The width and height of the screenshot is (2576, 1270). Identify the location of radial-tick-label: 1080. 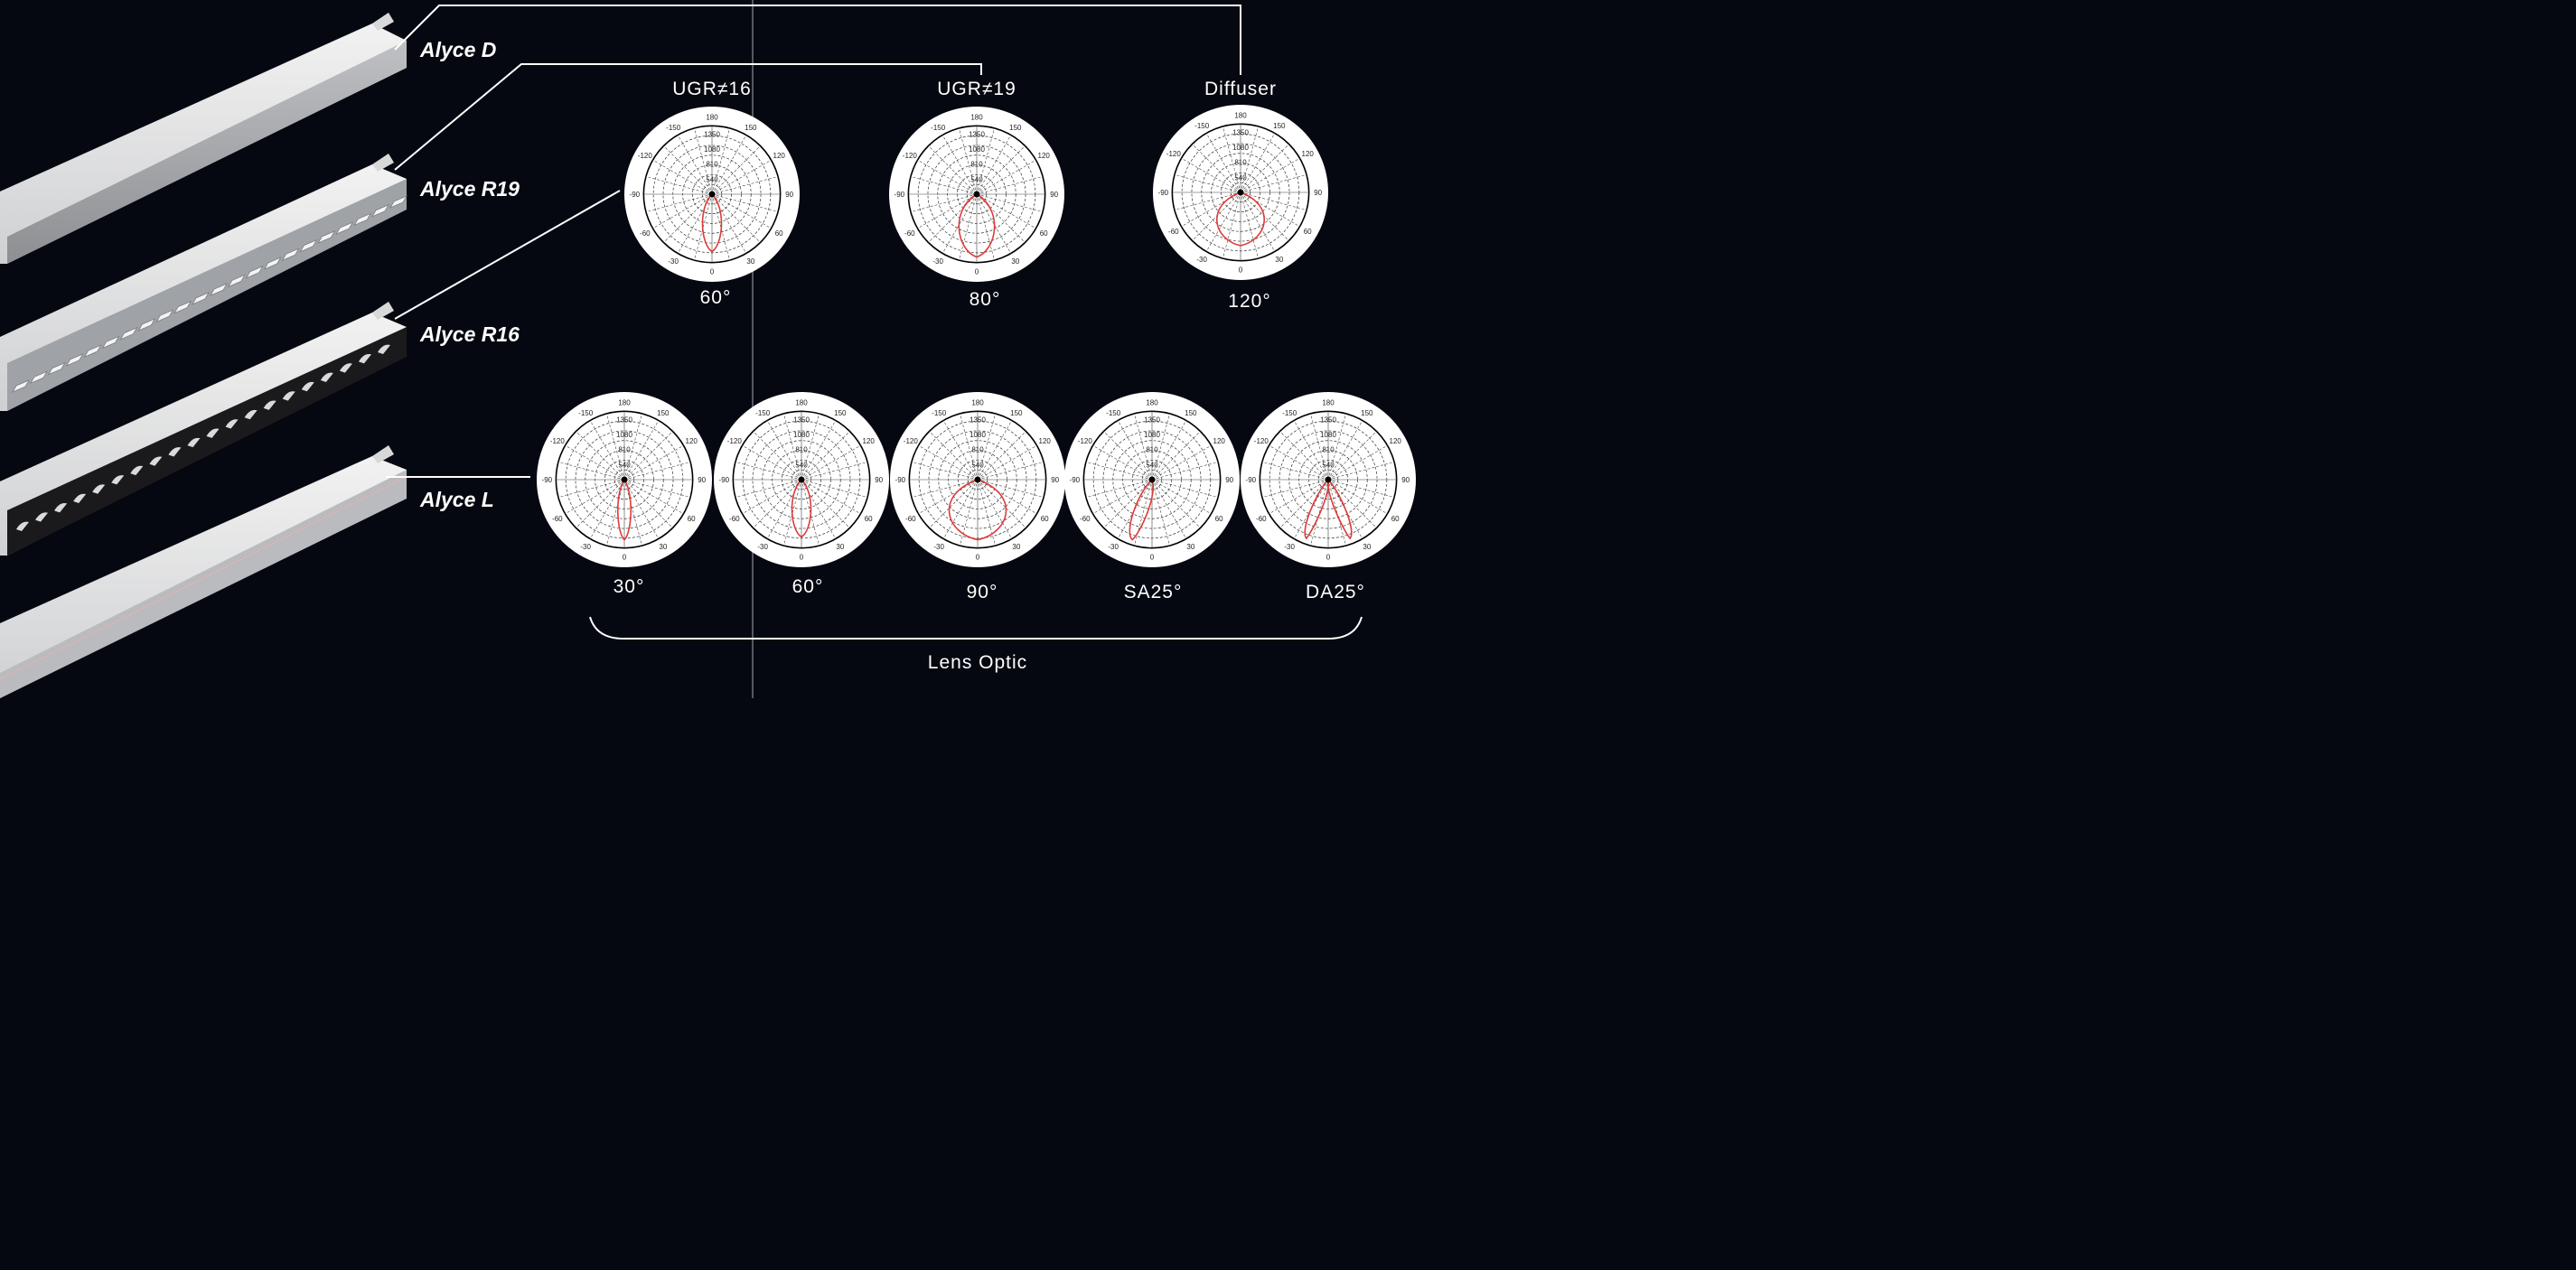
(712, 149).